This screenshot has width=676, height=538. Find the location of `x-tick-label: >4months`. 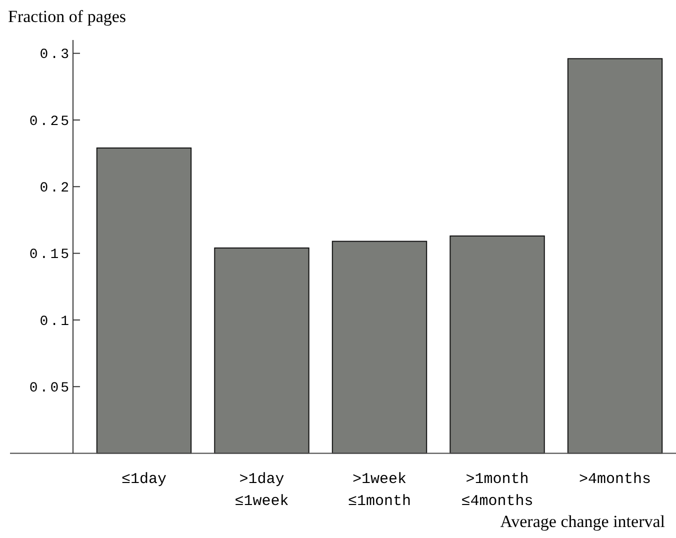

x-tick-label: >4months is located at coordinates (615, 479).